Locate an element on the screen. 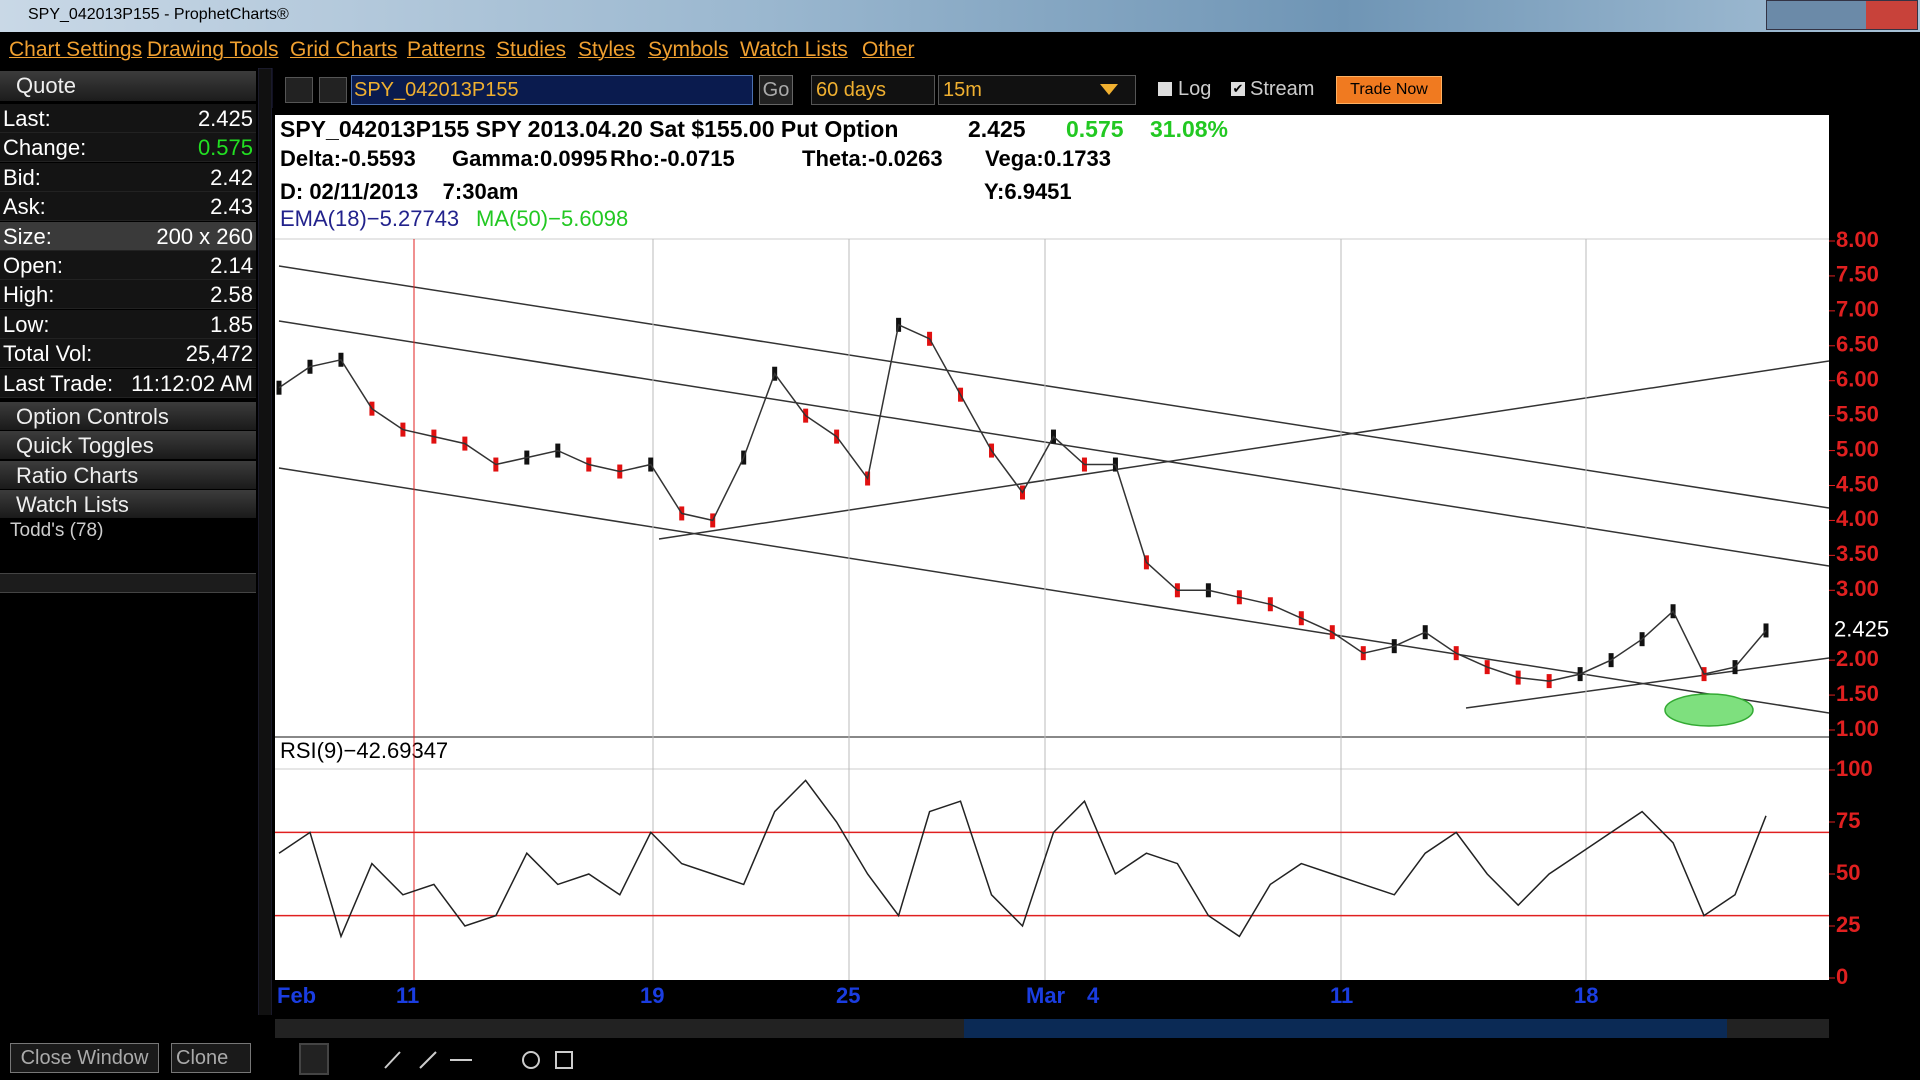 Image resolution: width=1920 pixels, height=1080 pixels. y-tick-label: 2.00 is located at coordinates (1857, 658).